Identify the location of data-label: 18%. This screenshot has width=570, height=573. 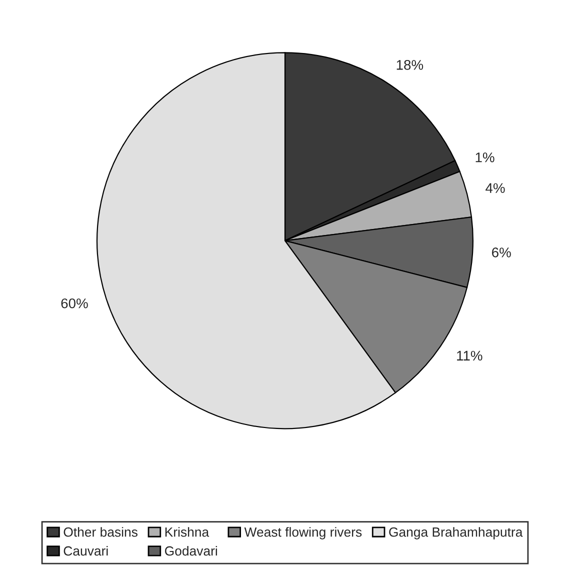
(410, 65).